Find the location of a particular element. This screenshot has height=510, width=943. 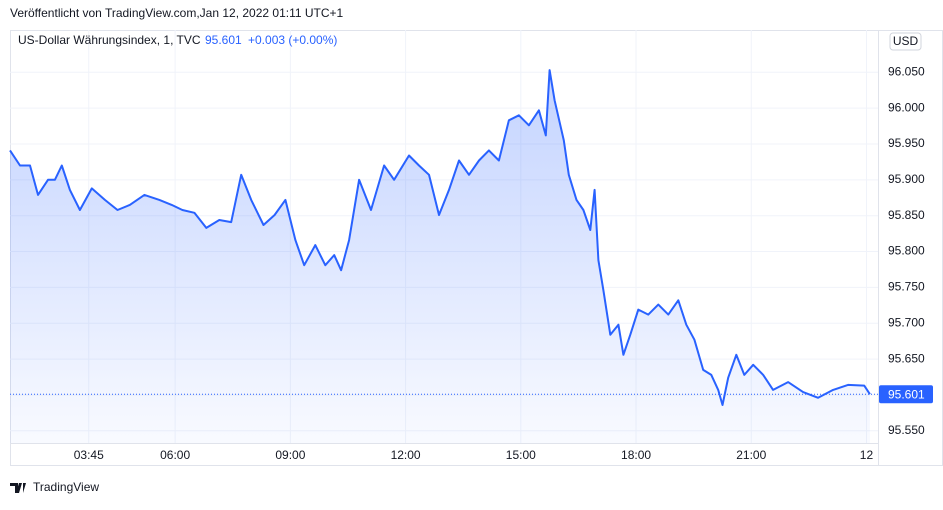

x-tick-label: 06:00 is located at coordinates (175, 455).